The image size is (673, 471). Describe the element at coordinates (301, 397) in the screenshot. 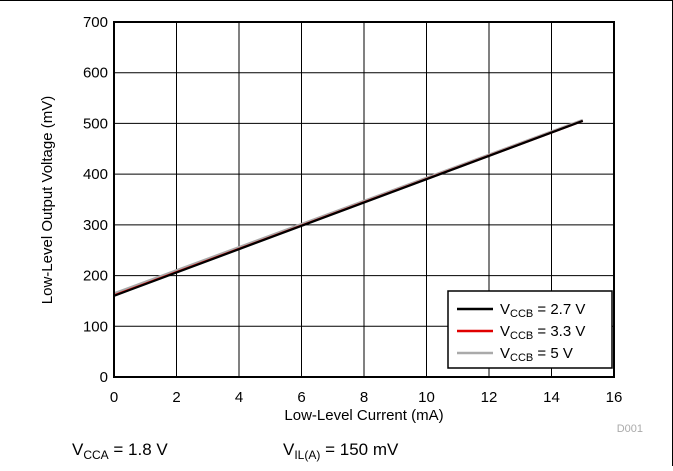

I see `x-tick-label: 6` at that location.